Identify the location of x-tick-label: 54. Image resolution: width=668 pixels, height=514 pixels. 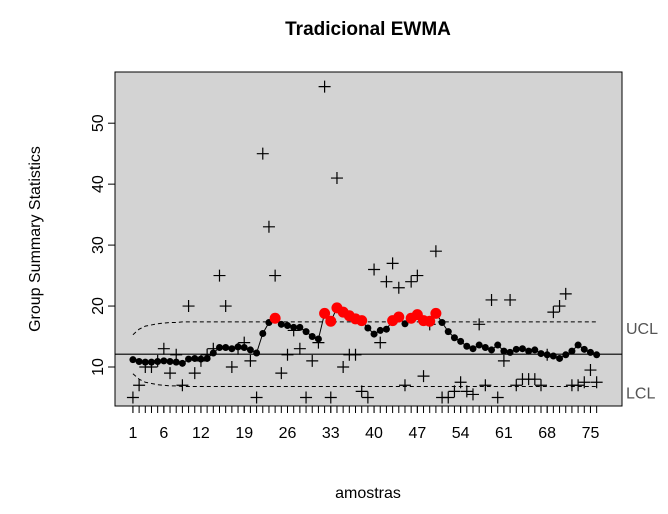
(461, 433).